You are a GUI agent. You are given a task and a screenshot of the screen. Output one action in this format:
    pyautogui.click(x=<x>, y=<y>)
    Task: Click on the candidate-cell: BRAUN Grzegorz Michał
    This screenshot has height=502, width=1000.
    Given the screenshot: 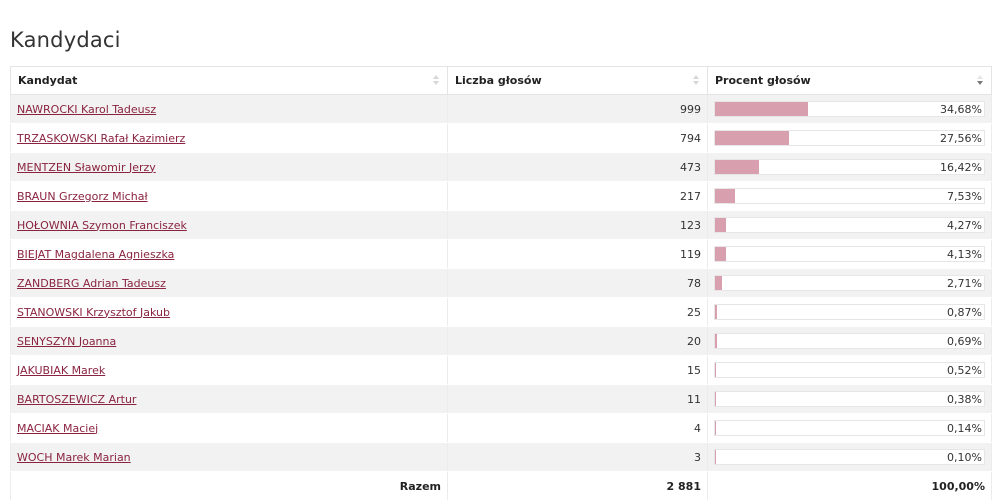 What is the action you would take?
    pyautogui.click(x=229, y=196)
    